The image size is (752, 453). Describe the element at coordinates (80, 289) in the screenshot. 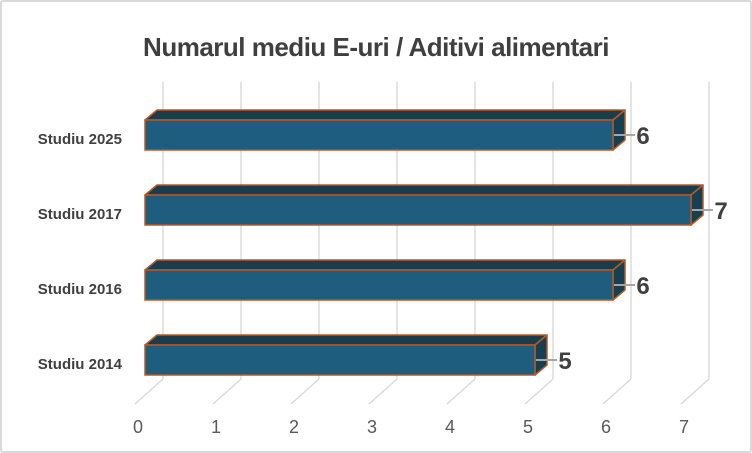

I see `category-label: Studiu 2016` at that location.